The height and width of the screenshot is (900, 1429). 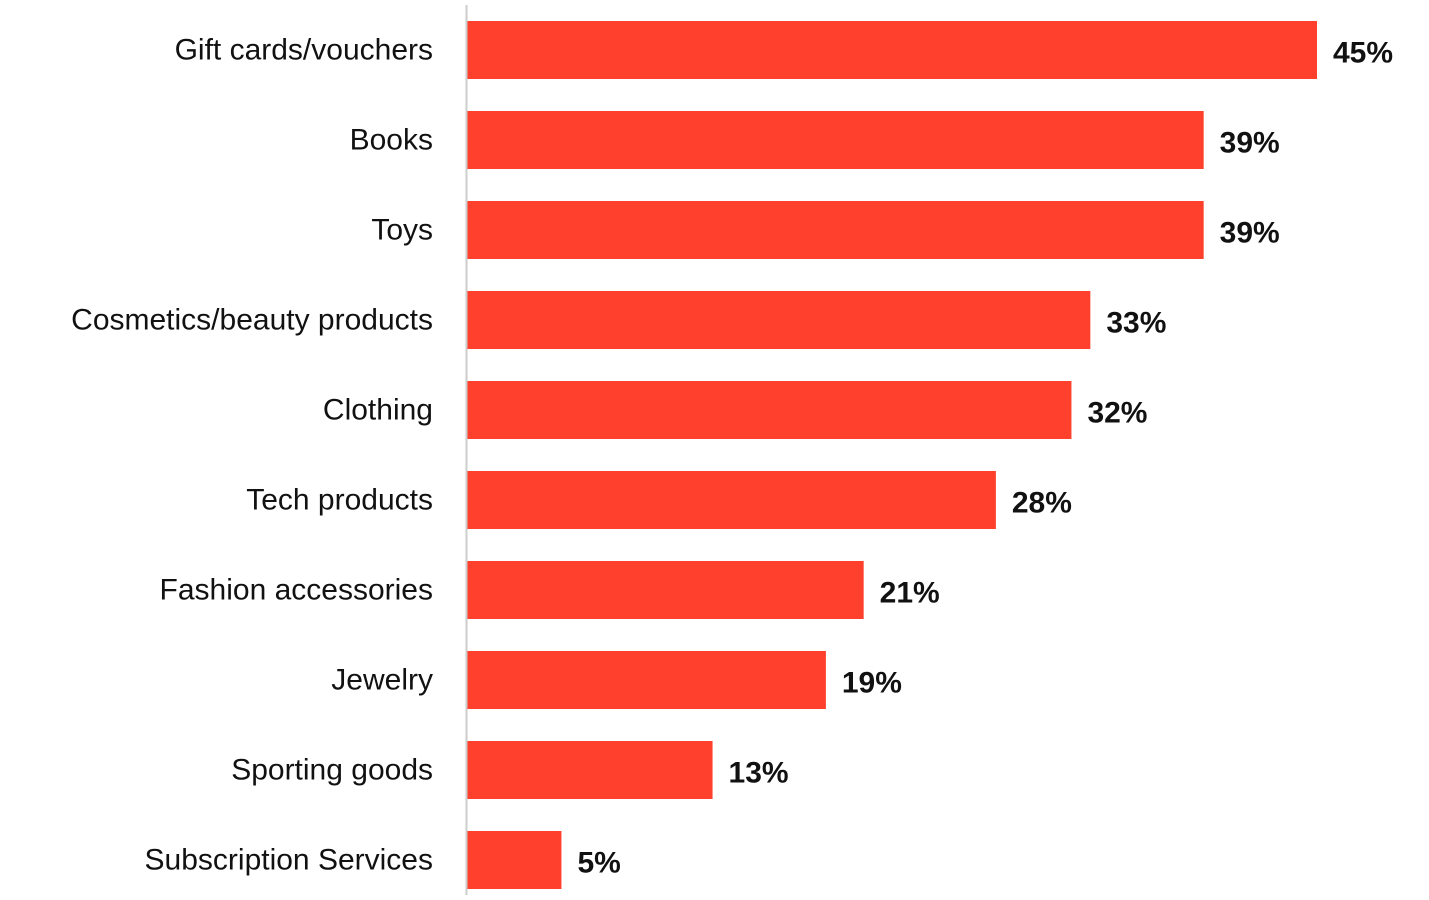 I want to click on value-label-toys: 39%, so click(x=1250, y=233).